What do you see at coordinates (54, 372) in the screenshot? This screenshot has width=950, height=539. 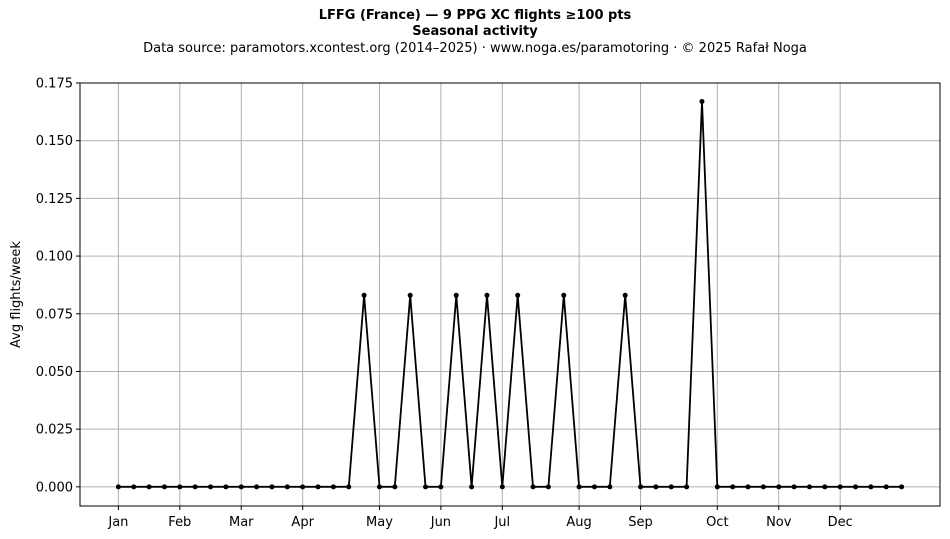 I see `y-tick-label: 0.050` at bounding box center [54, 372].